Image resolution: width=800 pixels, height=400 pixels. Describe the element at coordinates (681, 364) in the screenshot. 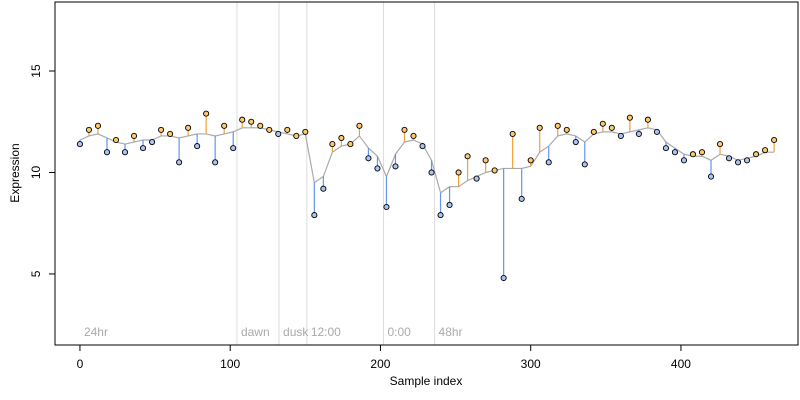

I see `x-tick-label: 400` at that location.